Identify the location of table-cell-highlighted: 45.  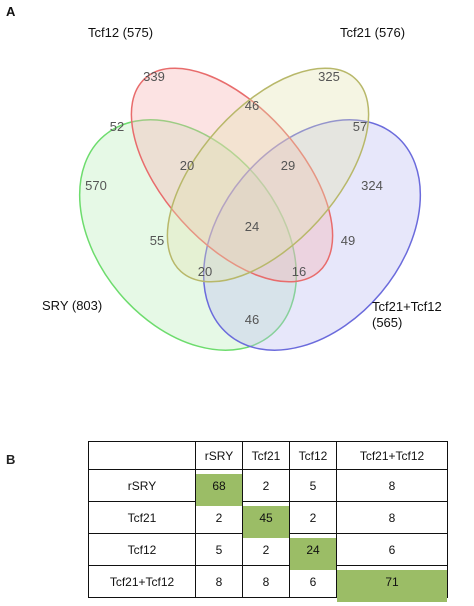
(266, 519).